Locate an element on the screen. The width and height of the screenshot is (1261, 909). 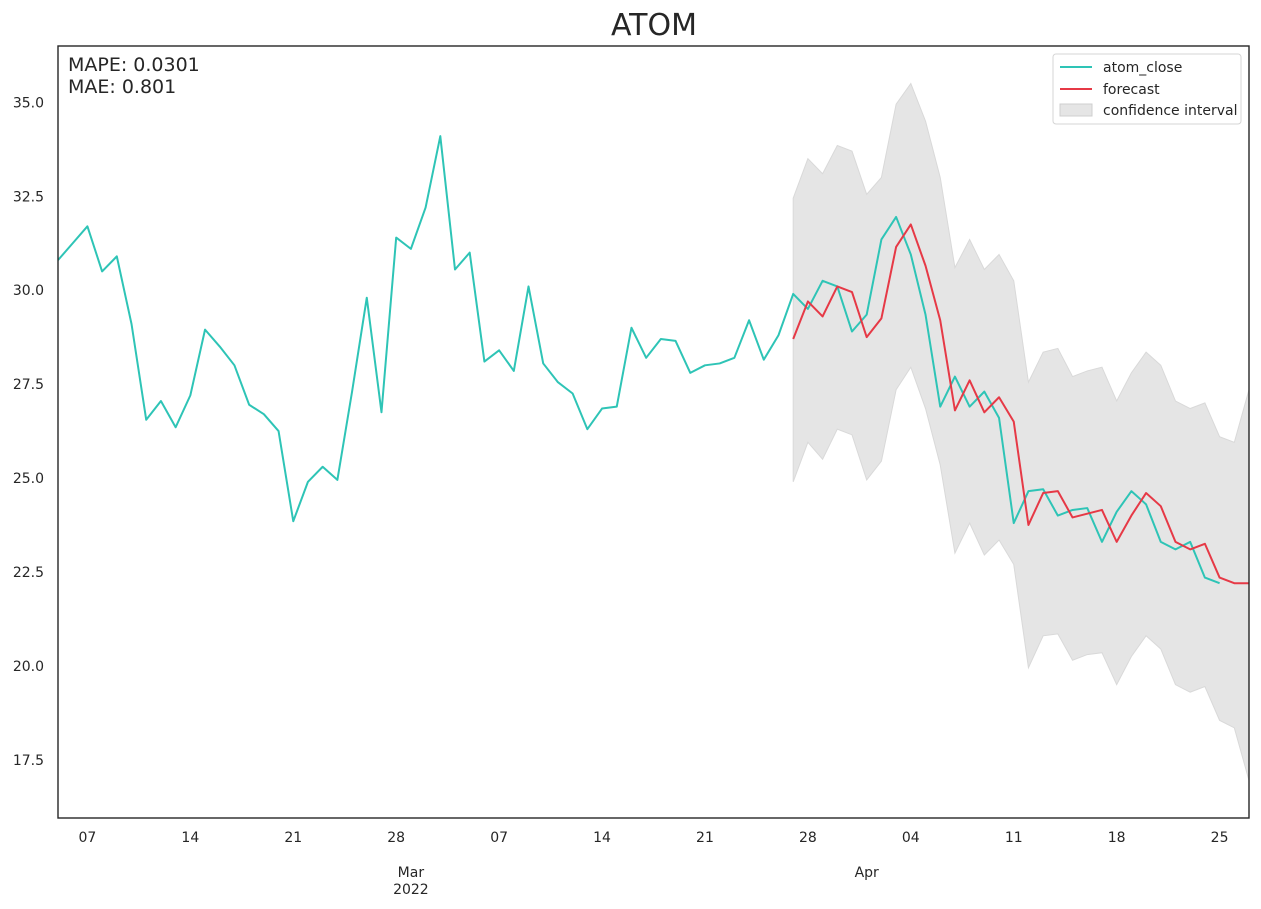
legend-label-confidence-interval: confidence interval is located at coordinates (1170, 111).